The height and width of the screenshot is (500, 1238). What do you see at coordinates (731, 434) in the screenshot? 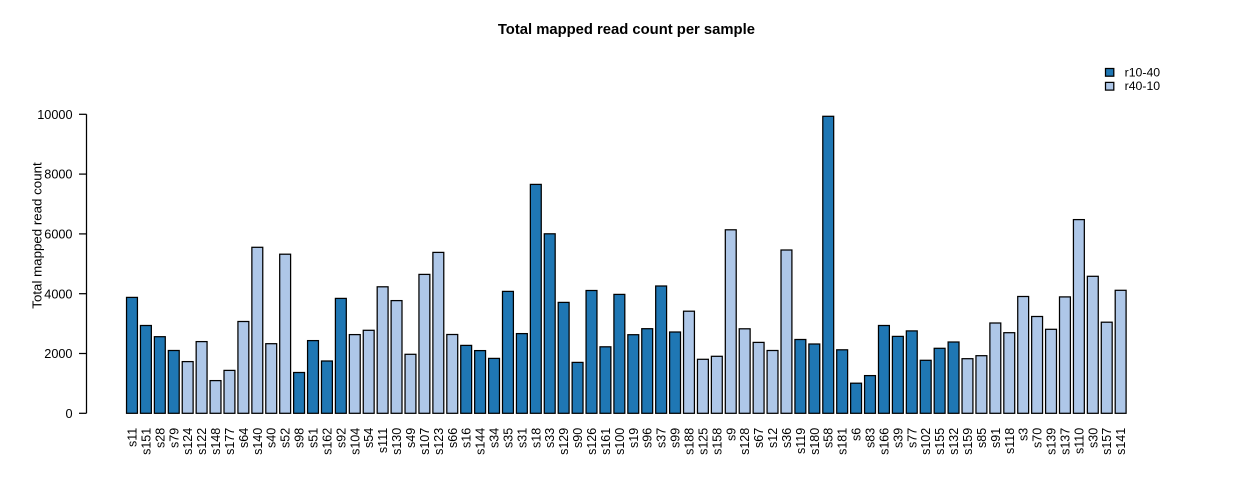
I see `svg-text: s9` at bounding box center [731, 434].